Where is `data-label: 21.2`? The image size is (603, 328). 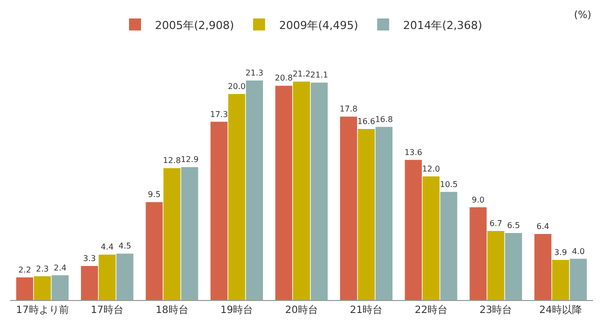
data-label: 21.2 is located at coordinates (301, 74).